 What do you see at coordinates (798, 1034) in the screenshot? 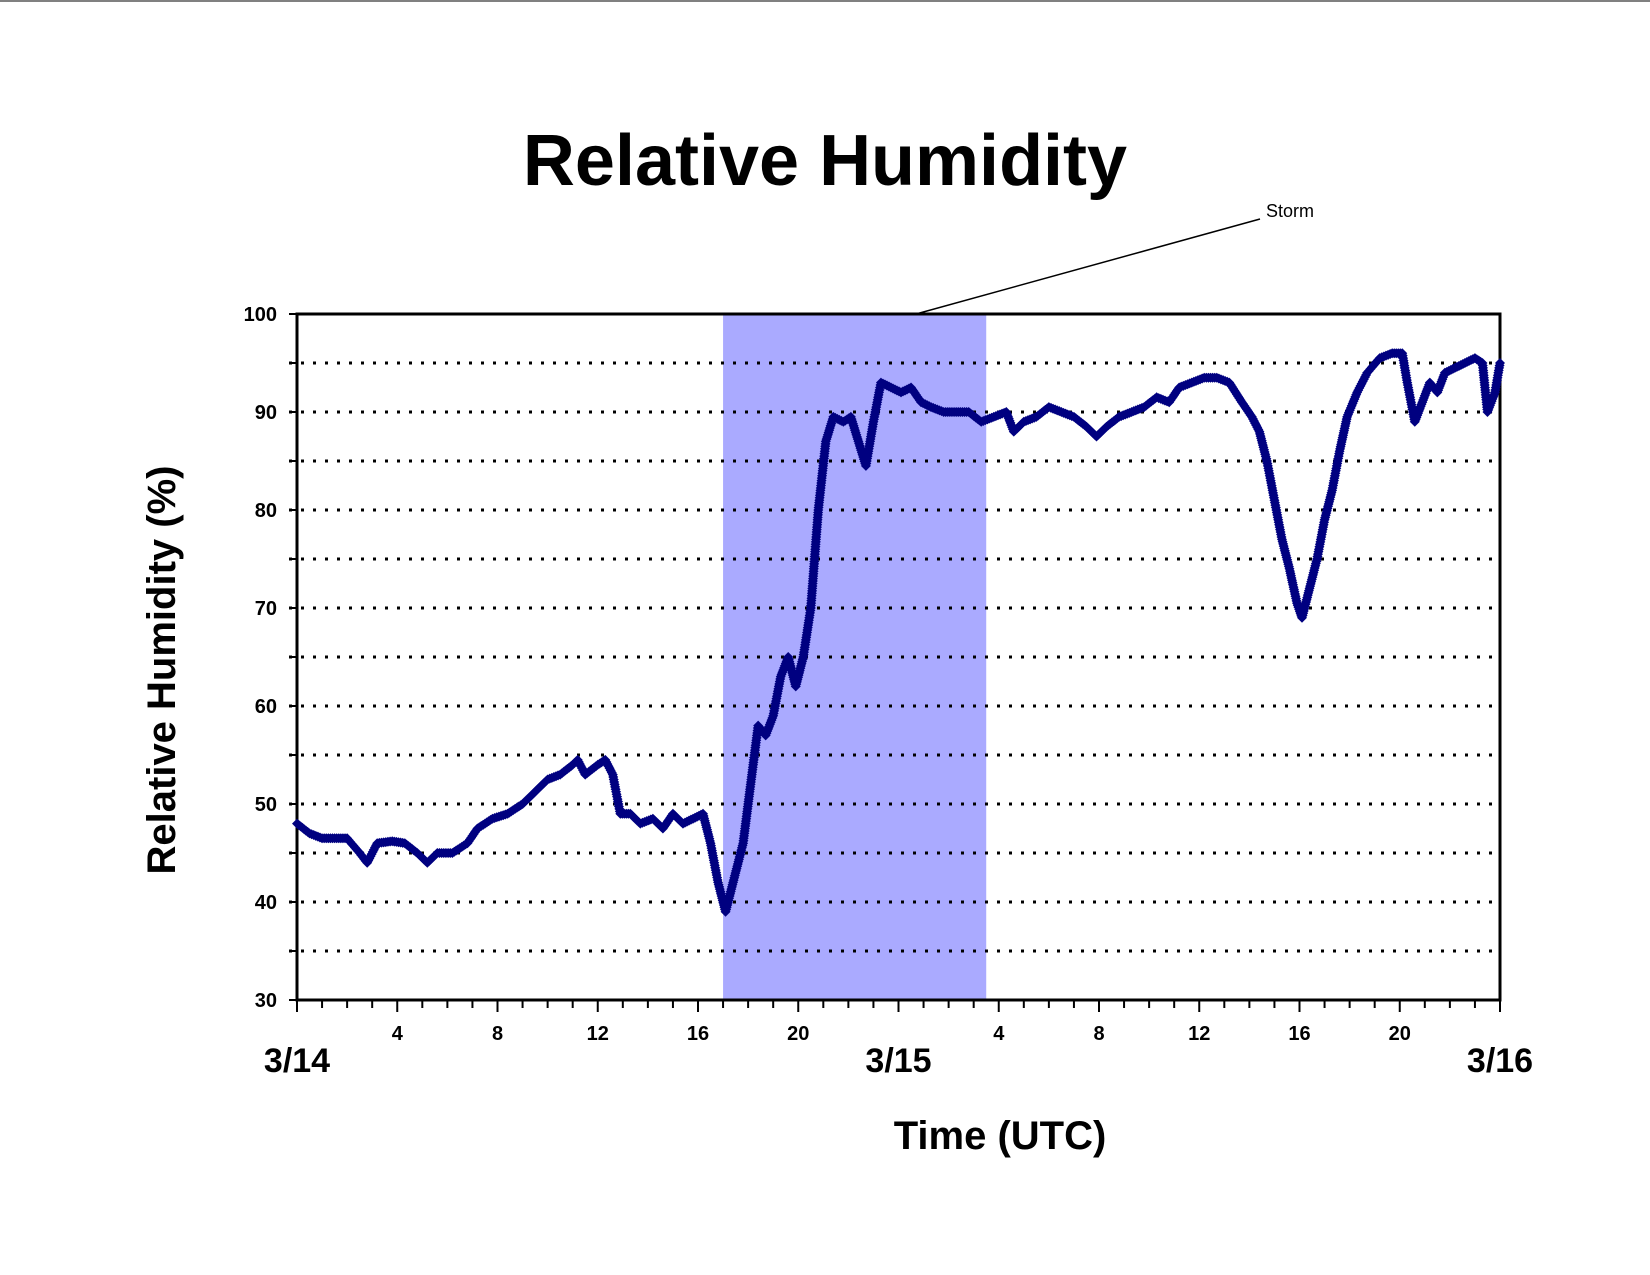
I see `x-tick-label-hour-20: 20` at bounding box center [798, 1034].